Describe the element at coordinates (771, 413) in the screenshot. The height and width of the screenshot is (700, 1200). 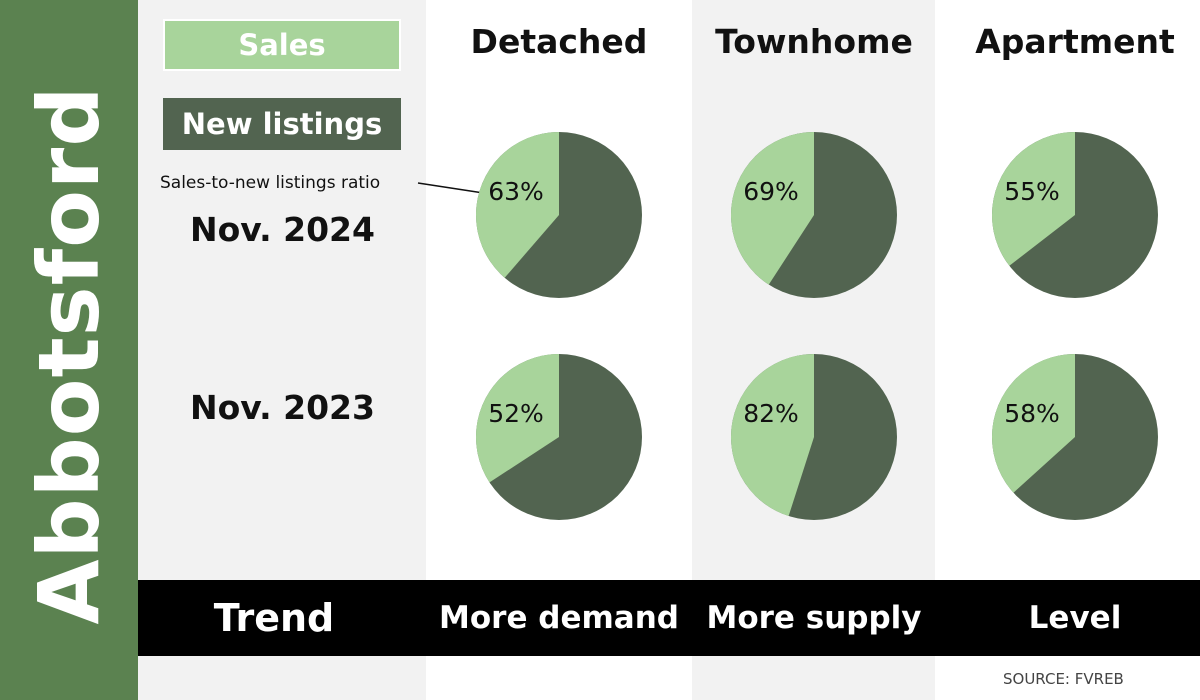
I see `pie-label-townhome-2023: 82%` at that location.